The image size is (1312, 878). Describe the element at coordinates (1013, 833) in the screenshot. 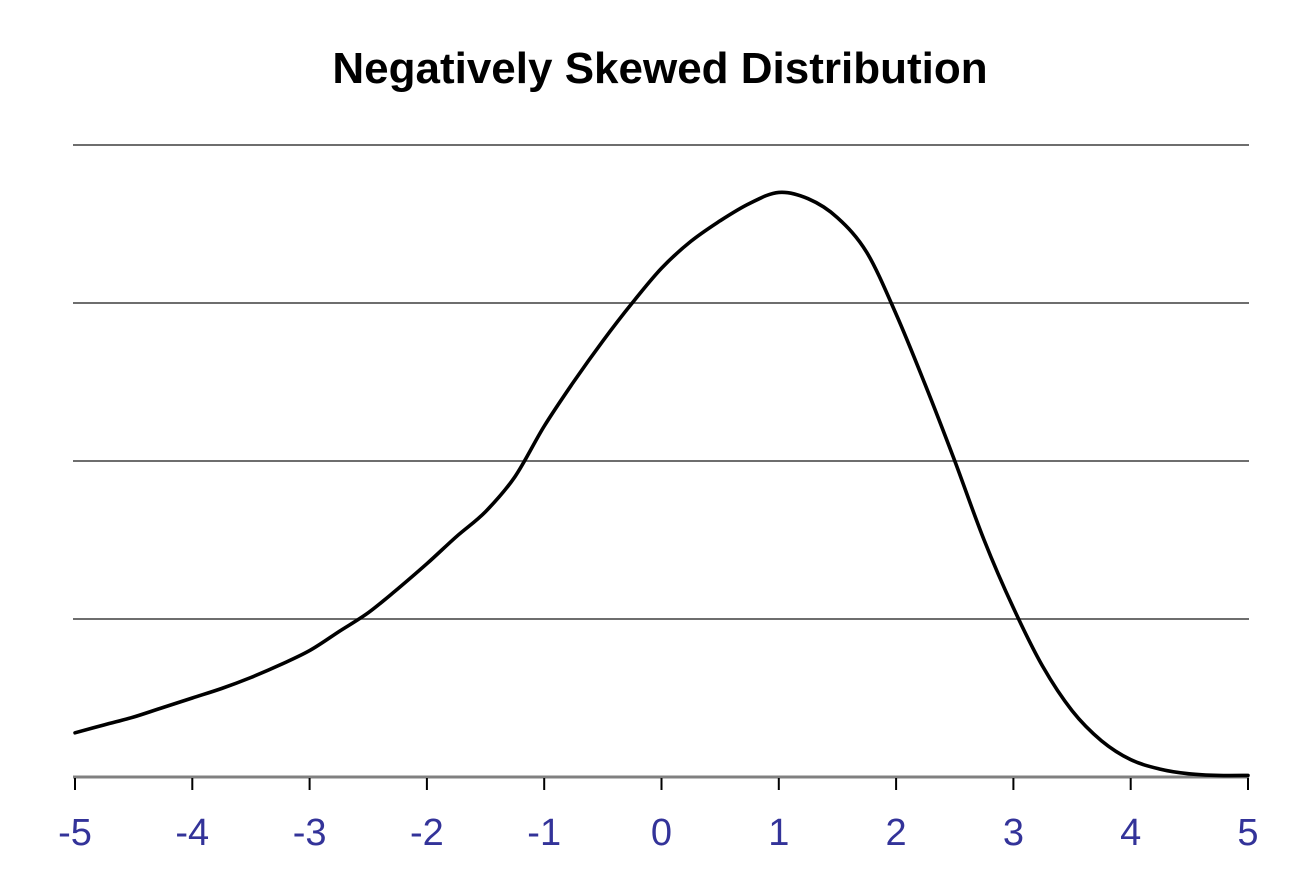

I see `x-axis-tick-label: 3` at that location.